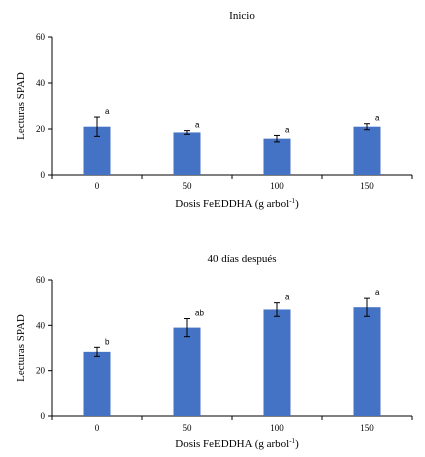 Image resolution: width=425 pixels, height=457 pixels. What do you see at coordinates (242, 16) in the screenshot?
I see `chart-title: Inicio` at bounding box center [242, 16].